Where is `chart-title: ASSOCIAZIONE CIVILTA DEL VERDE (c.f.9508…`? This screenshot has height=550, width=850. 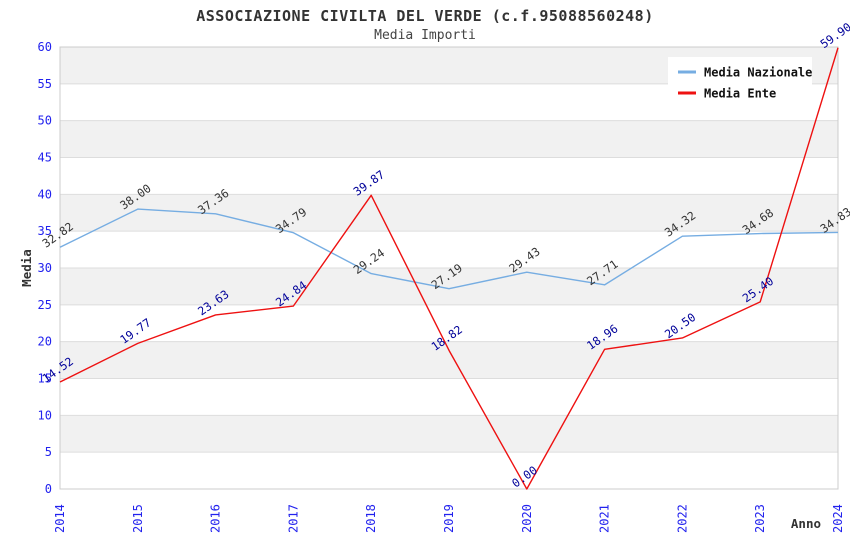 chart-title: ASSOCIAZIONE CIVILTA DEL VERDE (c.f.9508… is located at coordinates (424, 16).